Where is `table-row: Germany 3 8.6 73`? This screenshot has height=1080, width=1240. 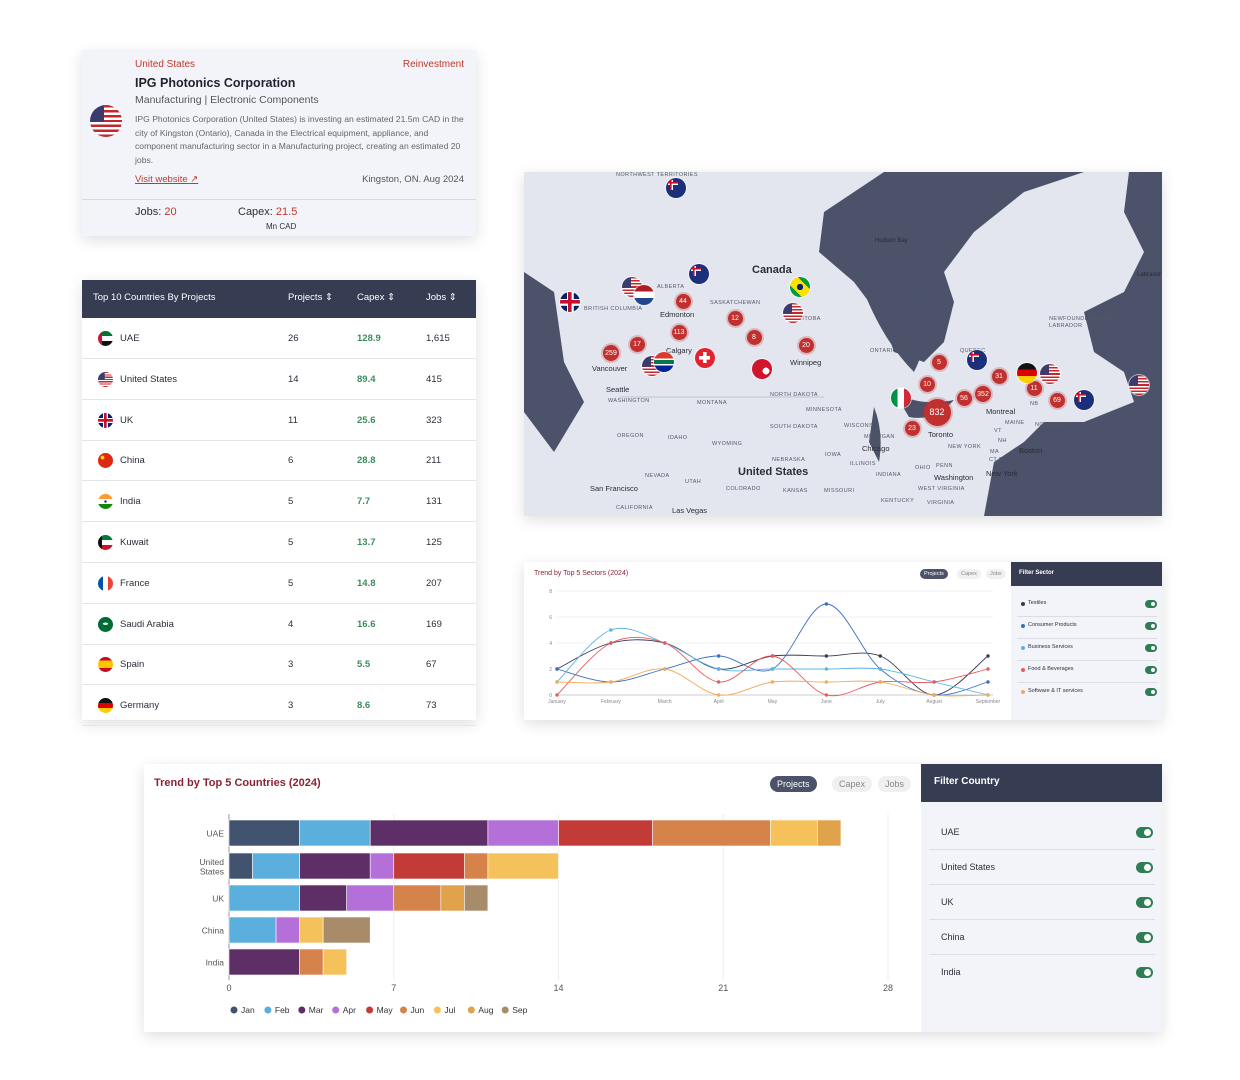 table-row: Germany 3 8.6 73 is located at coordinates (279, 706).